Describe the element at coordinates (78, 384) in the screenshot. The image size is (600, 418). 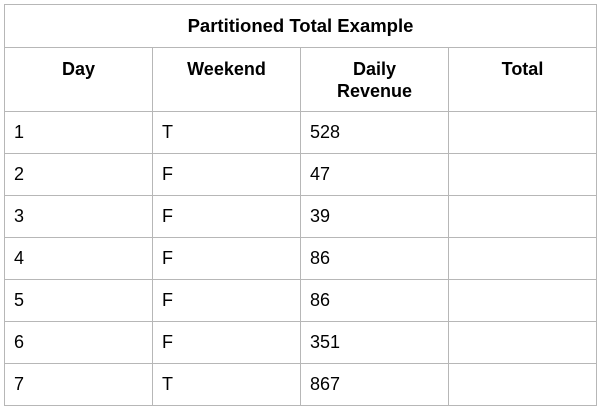
I see `cell-day: 7` at that location.